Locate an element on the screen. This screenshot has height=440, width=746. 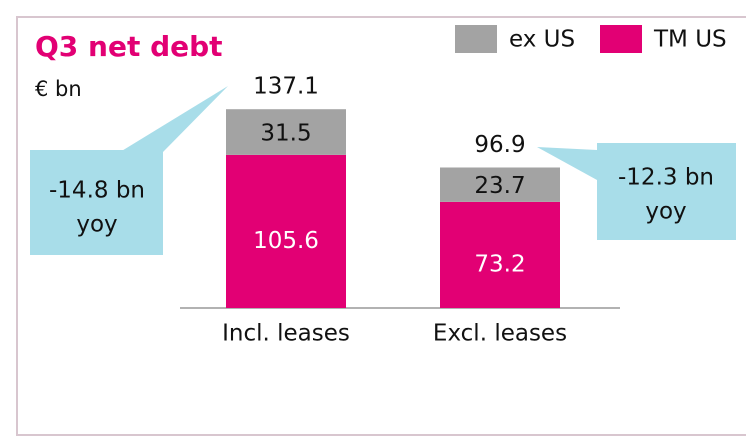
chart-title: Q3 net debt is located at coordinates (129, 46).